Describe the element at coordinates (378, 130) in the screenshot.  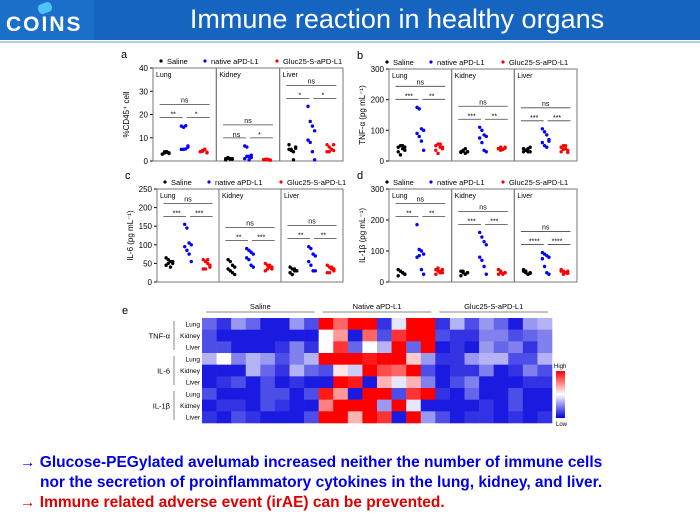
I see `y-tick-label: 100` at that location.